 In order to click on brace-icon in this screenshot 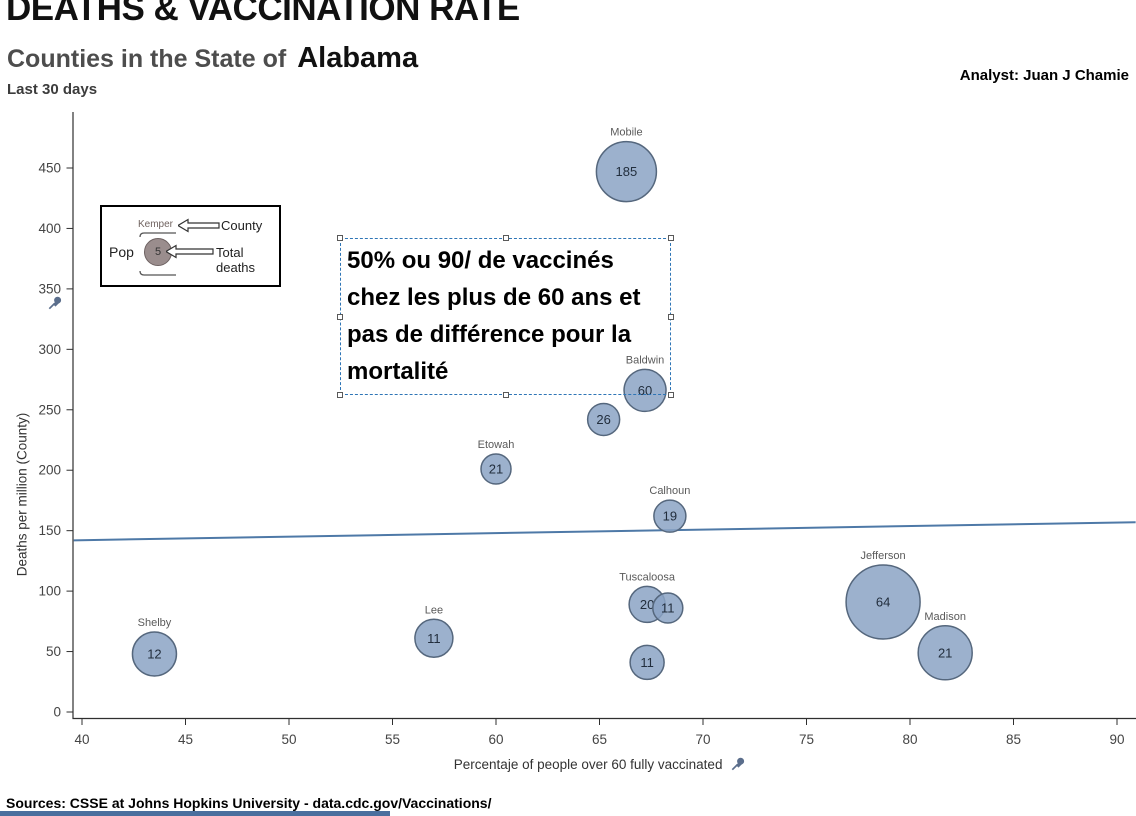, I will do `click(157, 254)`.